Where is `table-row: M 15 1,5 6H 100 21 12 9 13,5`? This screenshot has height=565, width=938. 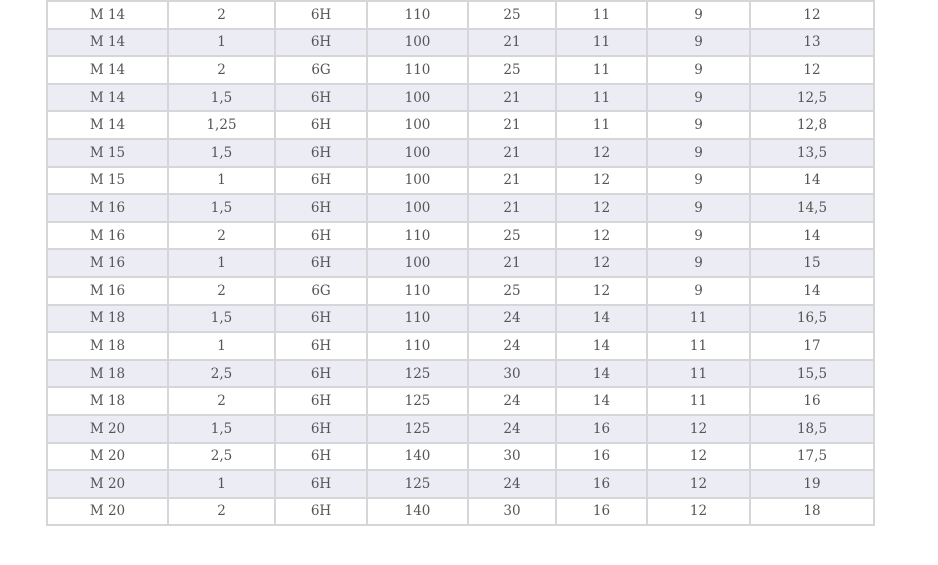
table-row: M 15 1,5 6H 100 21 12 9 13,5 is located at coordinates (460, 152).